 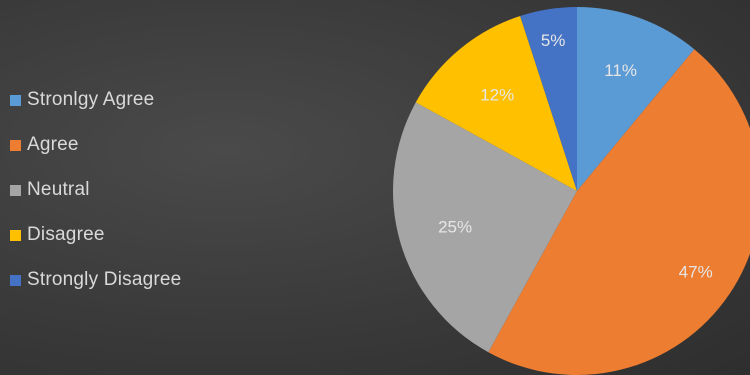 I want to click on slice-strongly-agree, so click(x=636, y=99).